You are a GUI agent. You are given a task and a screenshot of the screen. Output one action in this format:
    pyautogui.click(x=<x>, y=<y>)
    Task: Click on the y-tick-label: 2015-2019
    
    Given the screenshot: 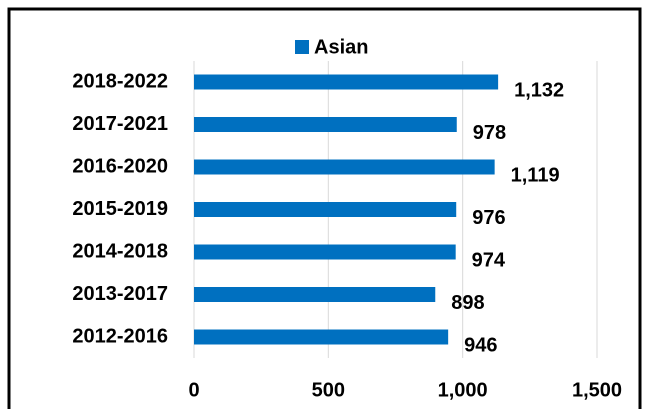 What is the action you would take?
    pyautogui.click(x=120, y=209)
    